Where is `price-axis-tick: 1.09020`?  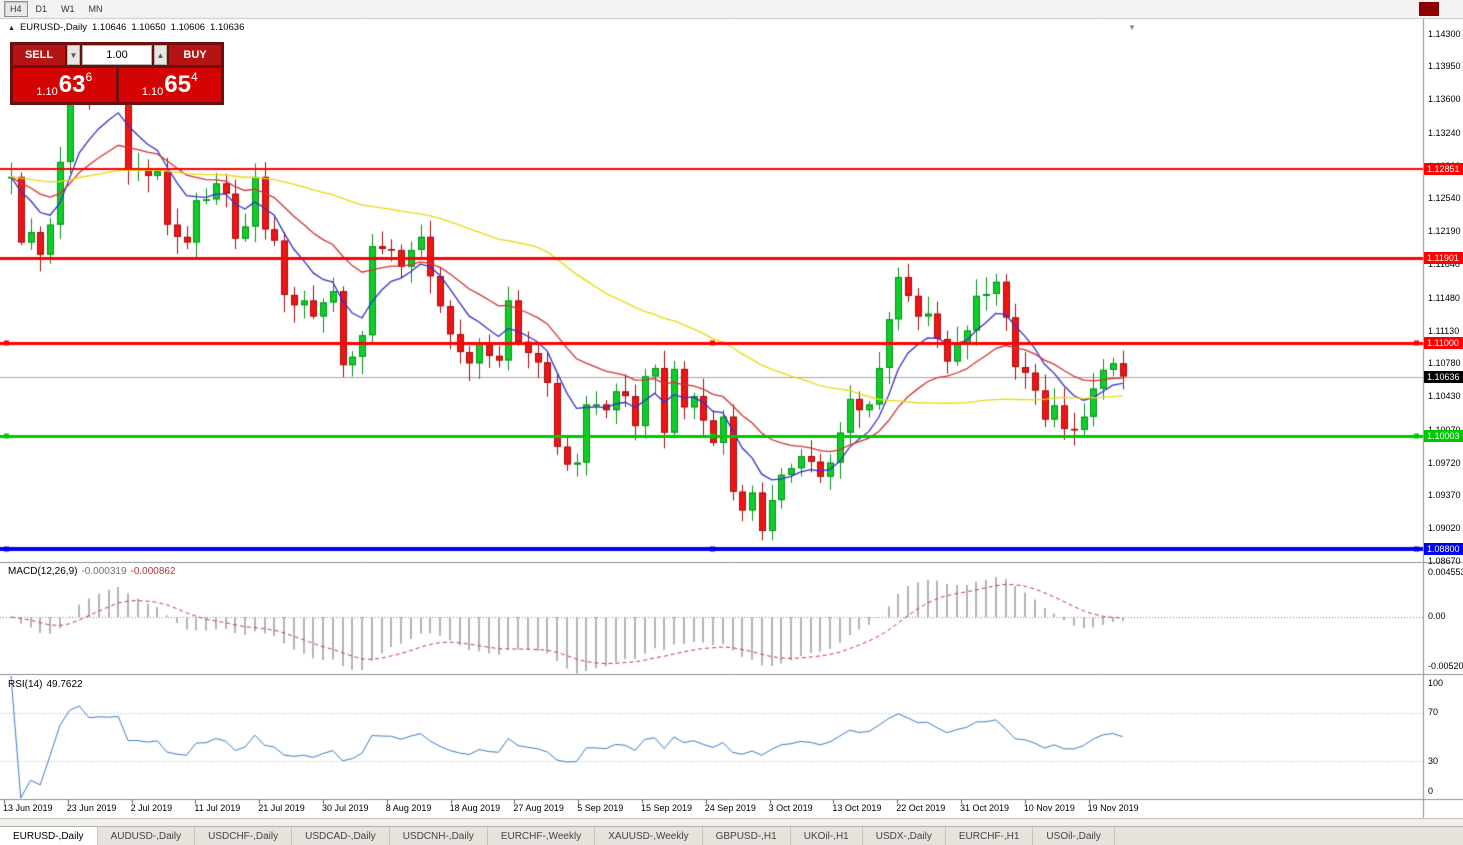 price-axis-tick: 1.09020 is located at coordinates (1444, 528).